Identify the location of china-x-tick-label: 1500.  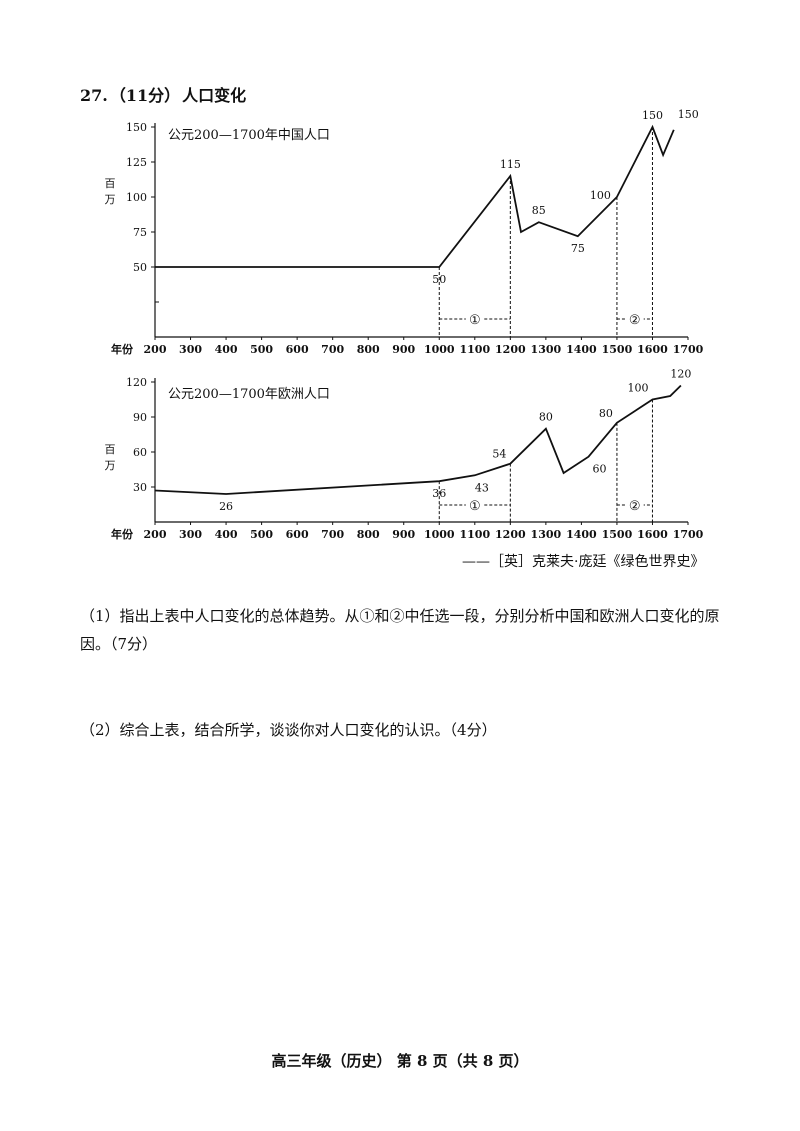
(617, 349).